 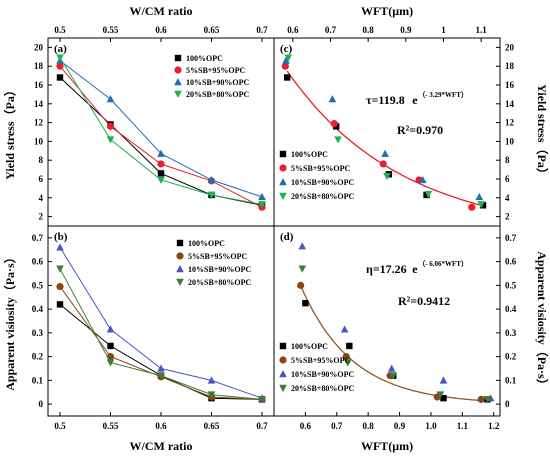 I want to click on fit-equation-exponent: （- 3.29*WFT）, so click(x=443, y=95).